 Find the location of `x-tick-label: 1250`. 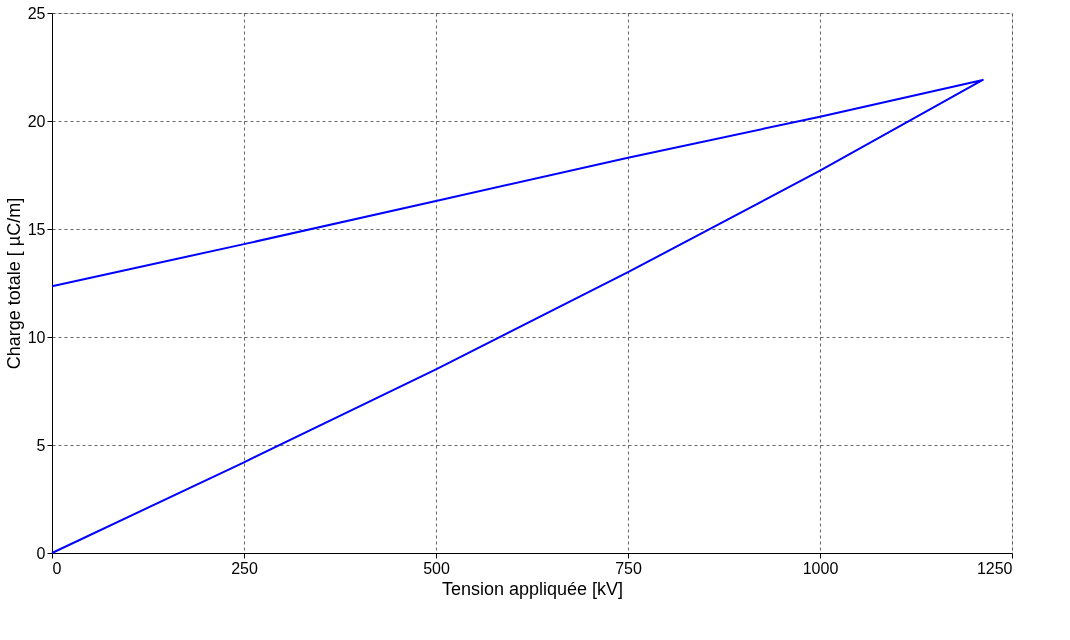

x-tick-label: 1250 is located at coordinates (994, 568).